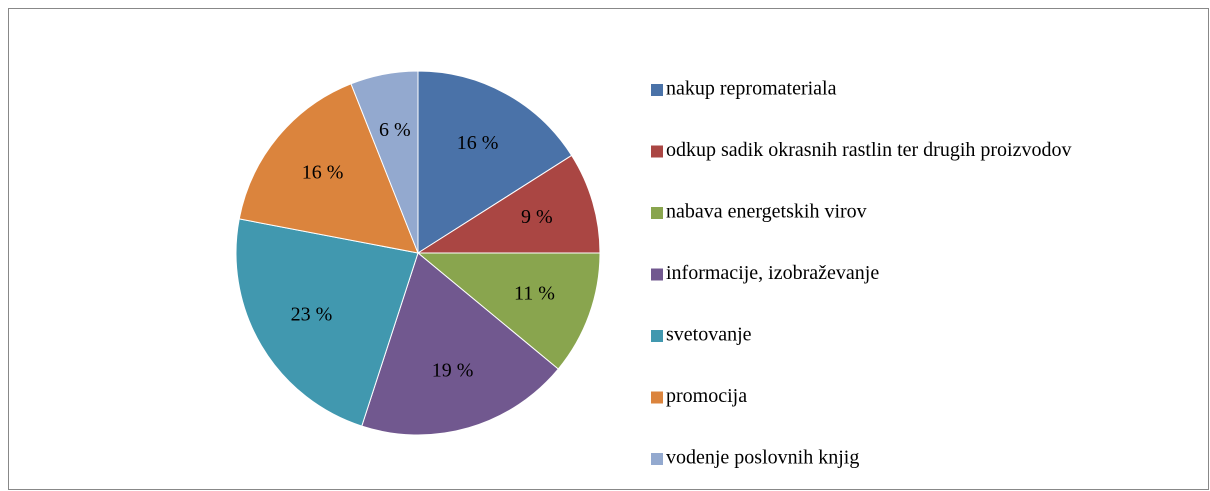 The width and height of the screenshot is (1210, 491). What do you see at coordinates (772, 273) in the screenshot?
I see `legend-label: informacije, izobraževanje` at bounding box center [772, 273].